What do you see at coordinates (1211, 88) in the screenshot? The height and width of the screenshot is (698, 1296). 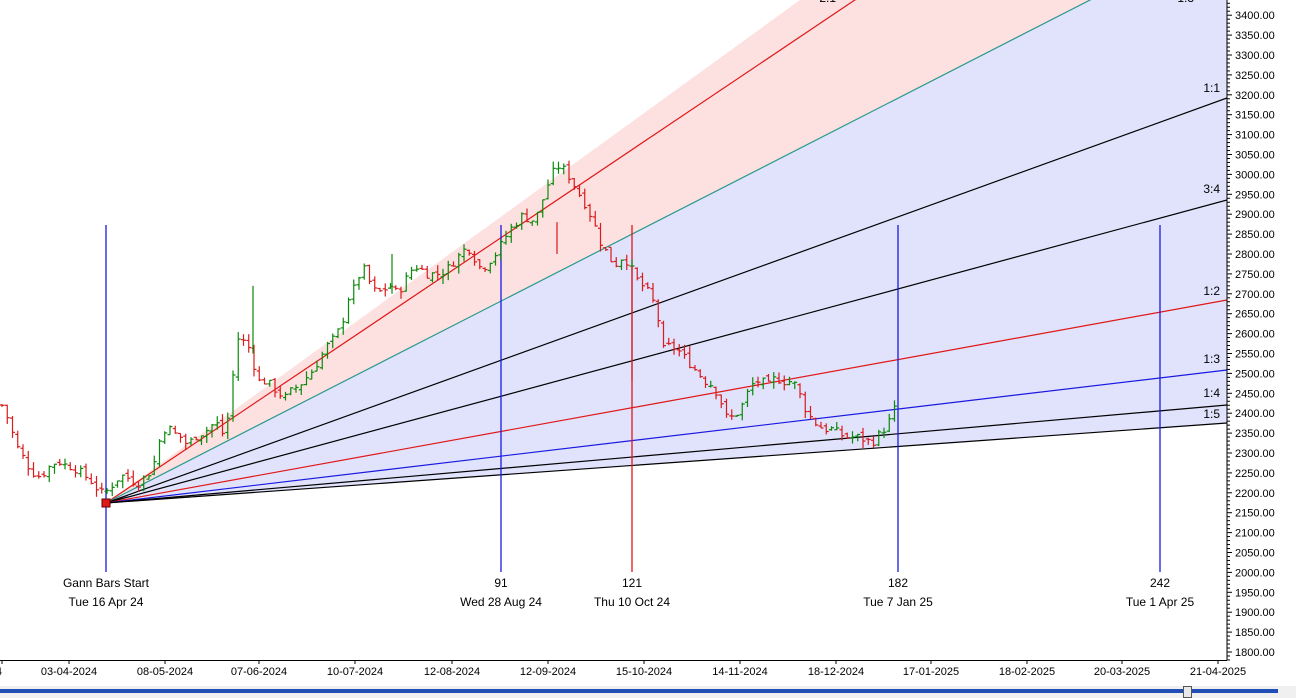 I see `gann-angle-label: 1:1` at bounding box center [1211, 88].